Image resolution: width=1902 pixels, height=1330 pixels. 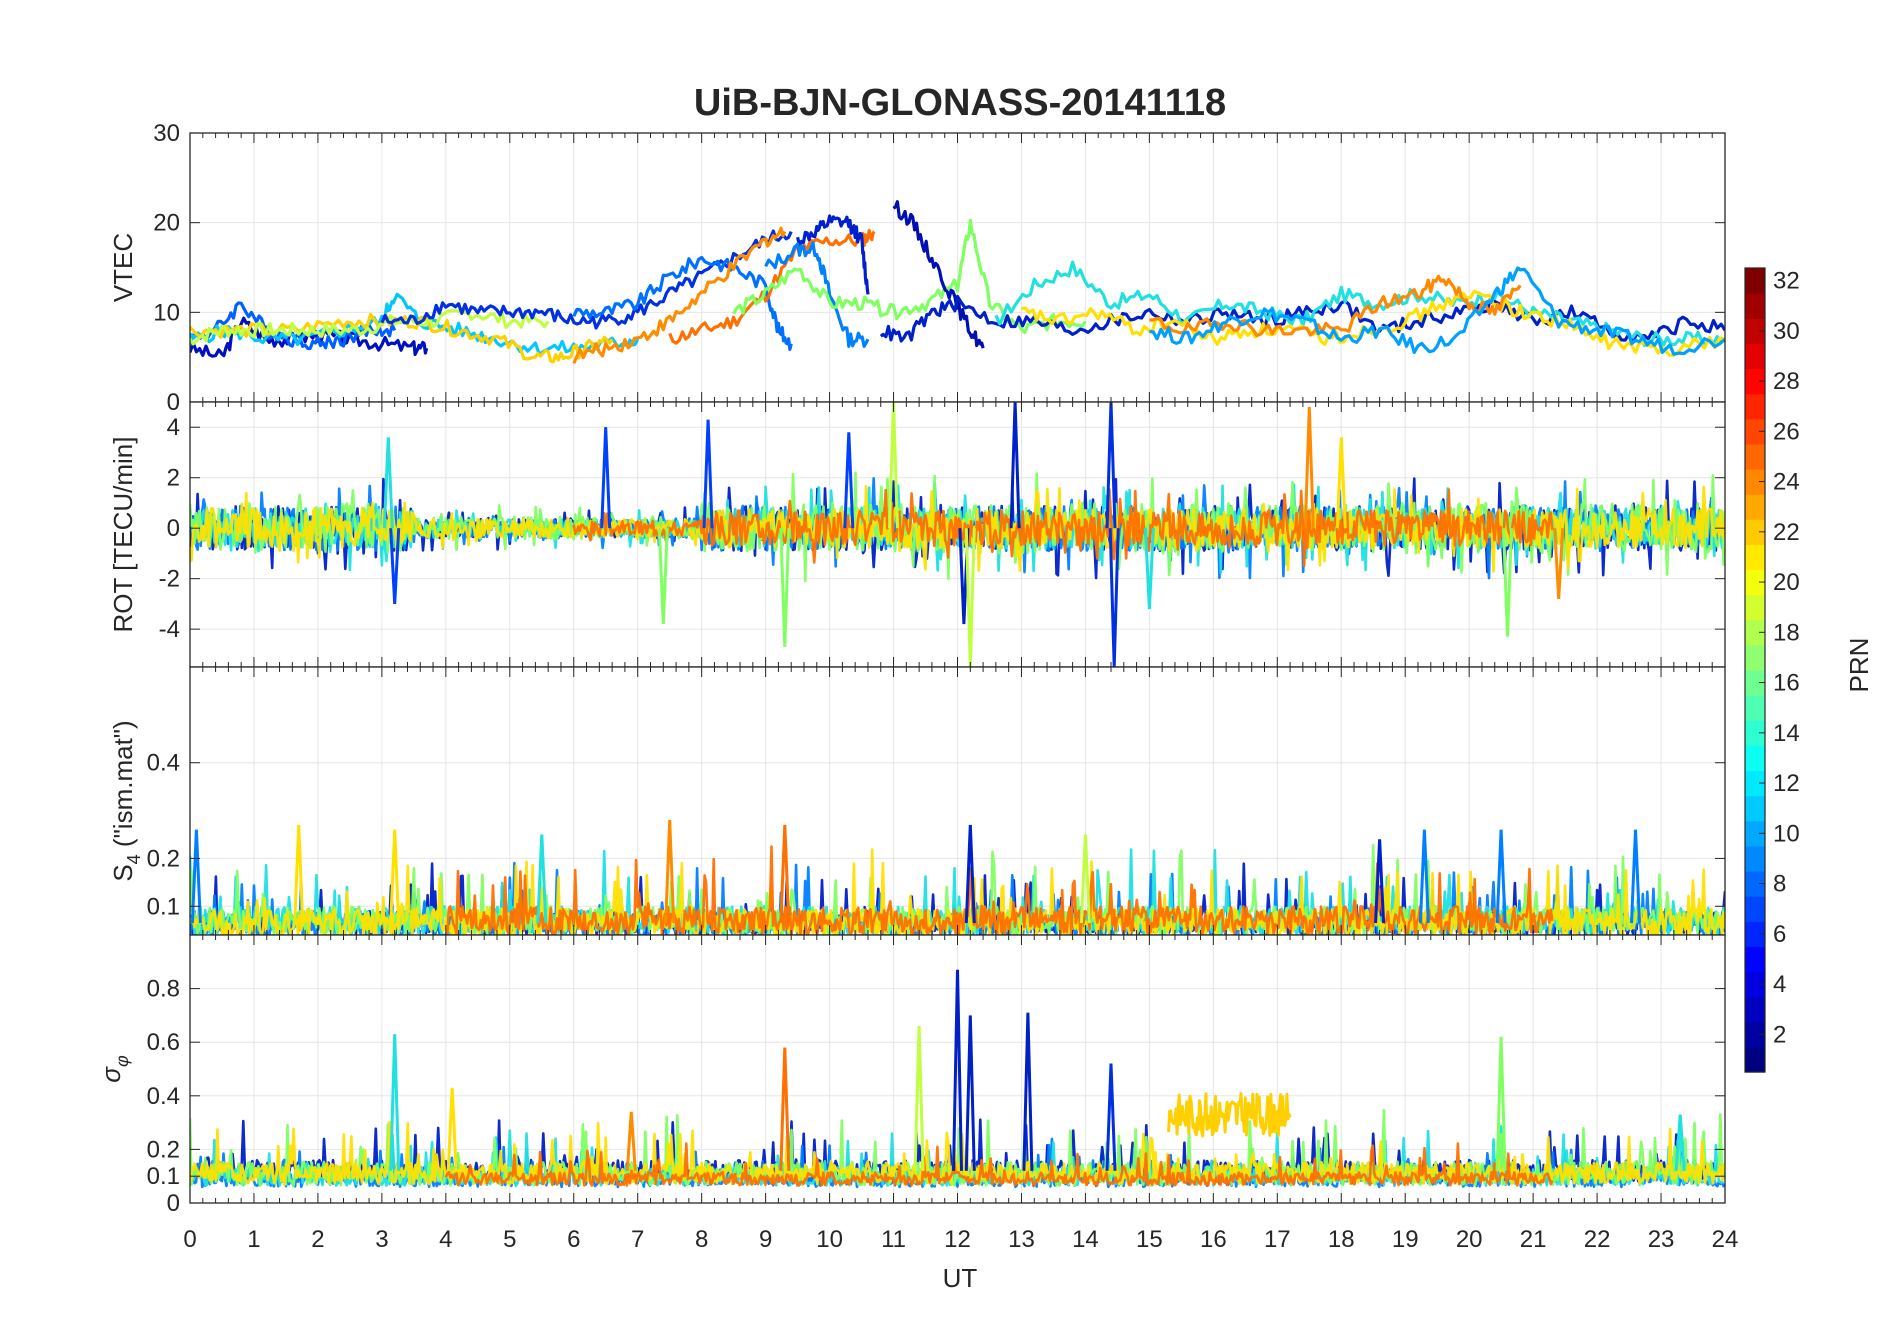 I want to click on colorbar-label: PRN, so click(x=1859, y=665).